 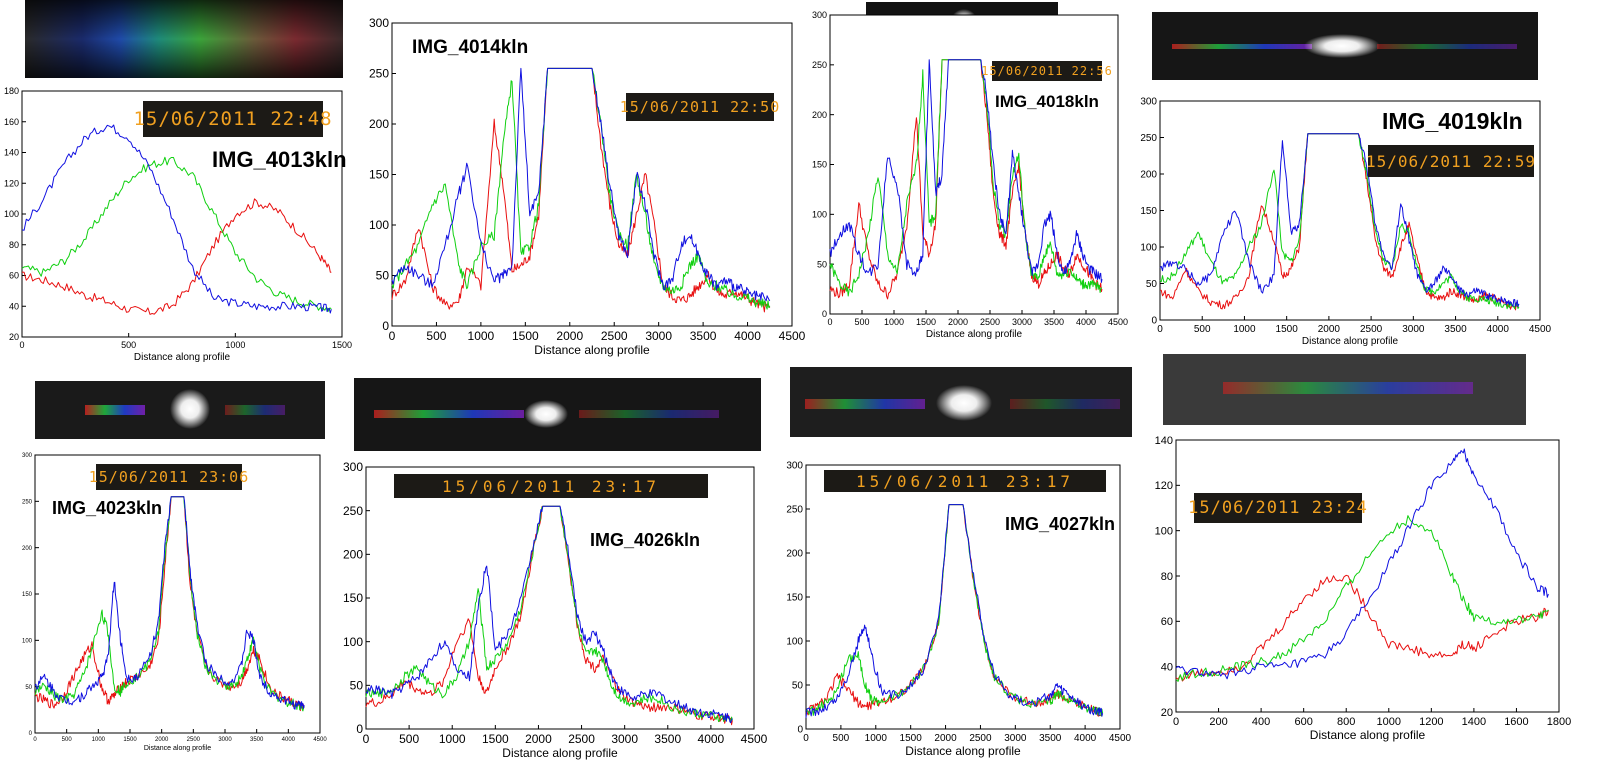 What do you see at coordinates (1047, 101) in the screenshot?
I see `image-label: IMG_4018kln` at bounding box center [1047, 101].